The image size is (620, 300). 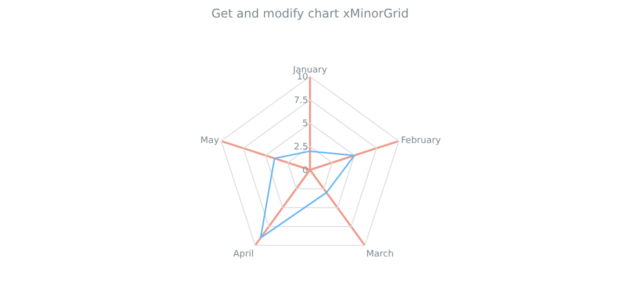 What do you see at coordinates (310, 13) in the screenshot?
I see `chart-title: Get and modify chart xMinorGrid` at bounding box center [310, 13].